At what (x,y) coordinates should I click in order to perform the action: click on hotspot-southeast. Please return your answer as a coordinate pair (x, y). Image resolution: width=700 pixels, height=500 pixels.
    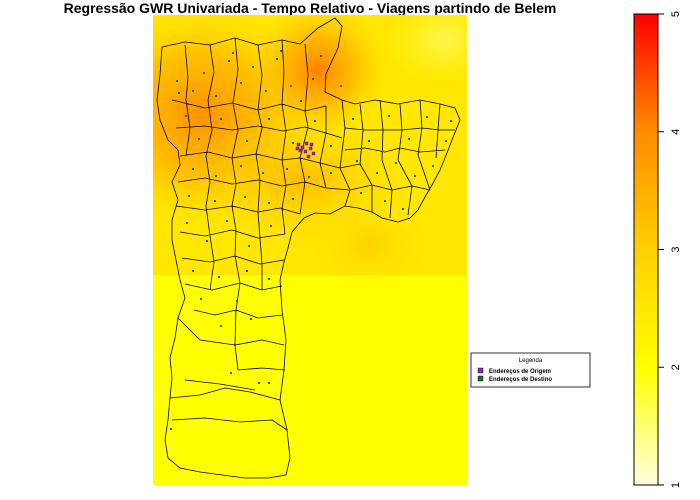
    Looking at the image, I should click on (370, 245).